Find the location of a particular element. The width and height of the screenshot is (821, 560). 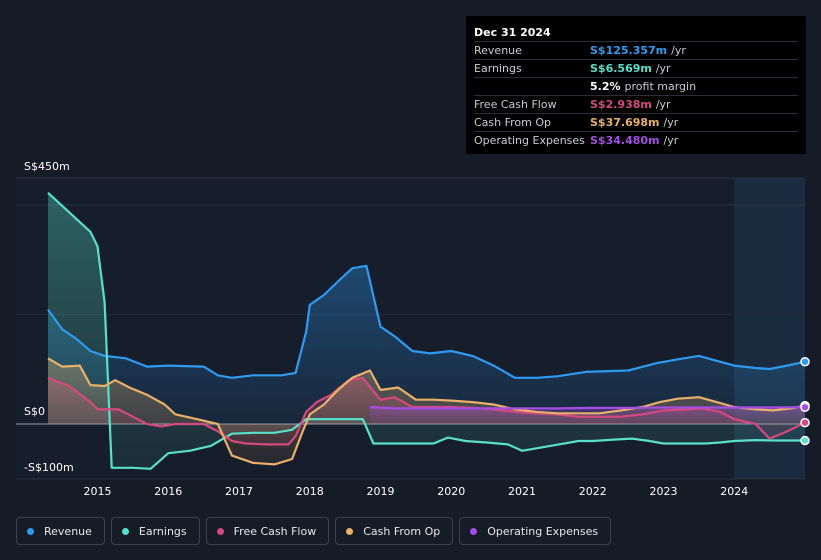

y-axis-top-label: S$450m is located at coordinates (47, 166).